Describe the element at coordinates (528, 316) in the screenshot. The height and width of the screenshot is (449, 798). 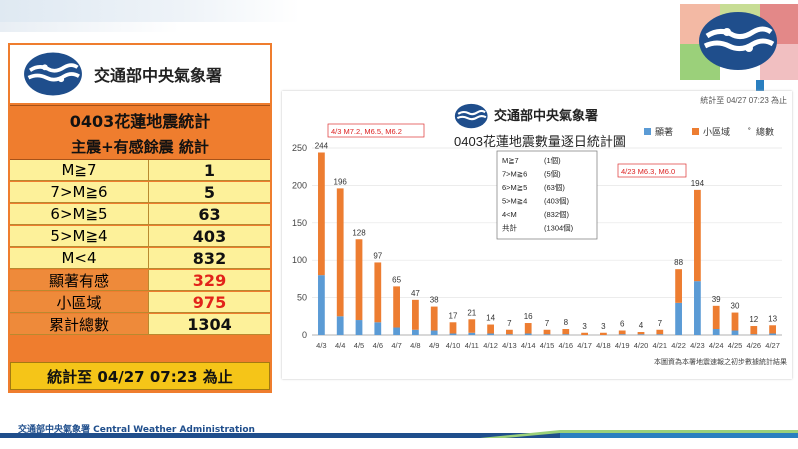
I see `bar-total-label: 16` at that location.